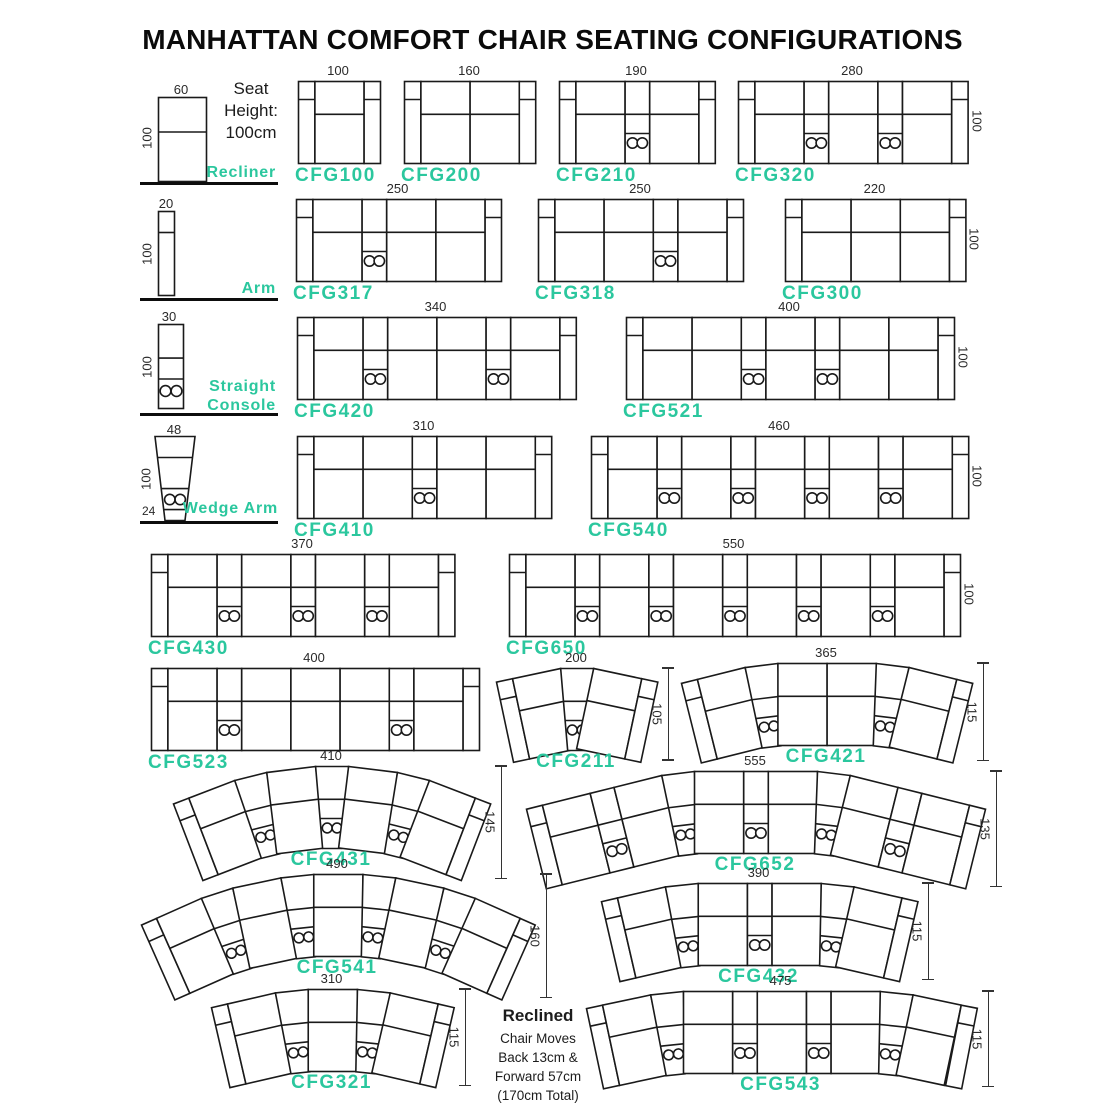 The width and height of the screenshot is (1105, 1106). I want to click on recliner-width-dim: 60, so click(181, 89).